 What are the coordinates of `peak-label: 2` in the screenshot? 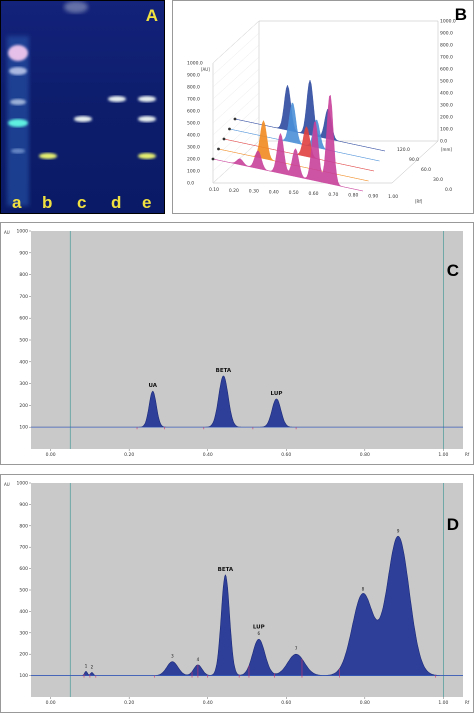 It's located at (92, 666).